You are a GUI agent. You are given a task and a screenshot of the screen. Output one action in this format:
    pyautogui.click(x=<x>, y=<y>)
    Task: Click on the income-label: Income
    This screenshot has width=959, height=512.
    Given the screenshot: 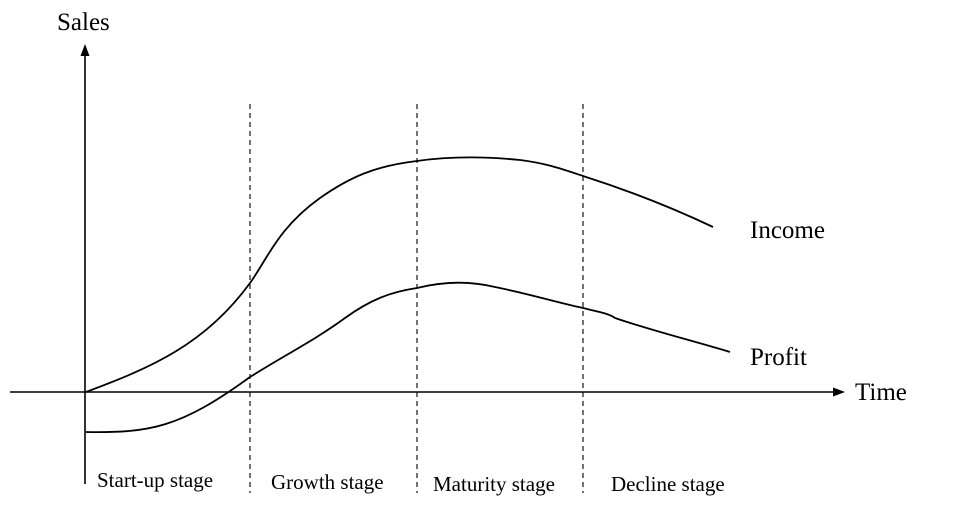 What is the action you would take?
    pyautogui.click(x=787, y=230)
    